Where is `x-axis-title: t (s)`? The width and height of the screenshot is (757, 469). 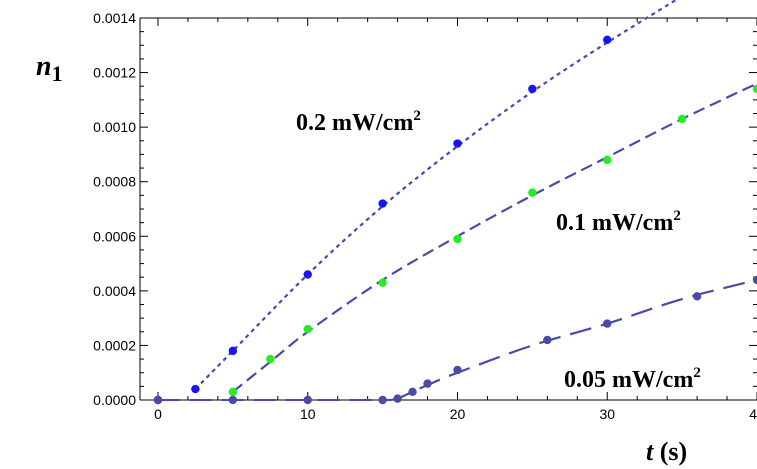 x-axis-title: t (s) is located at coordinates (666, 451).